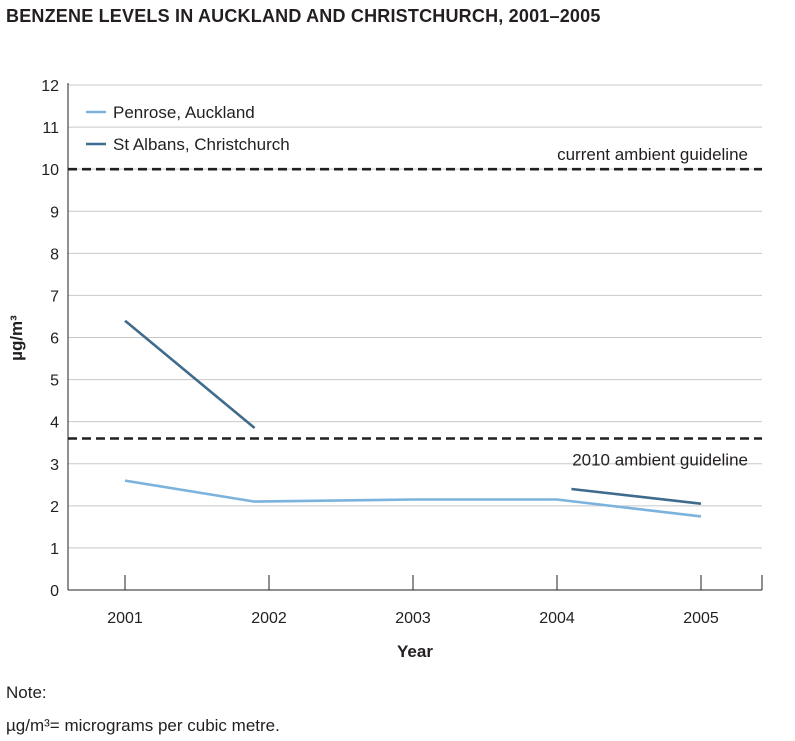 This screenshot has width=795, height=741. What do you see at coordinates (50, 170) in the screenshot?
I see `y-tick-label: 10` at bounding box center [50, 170].